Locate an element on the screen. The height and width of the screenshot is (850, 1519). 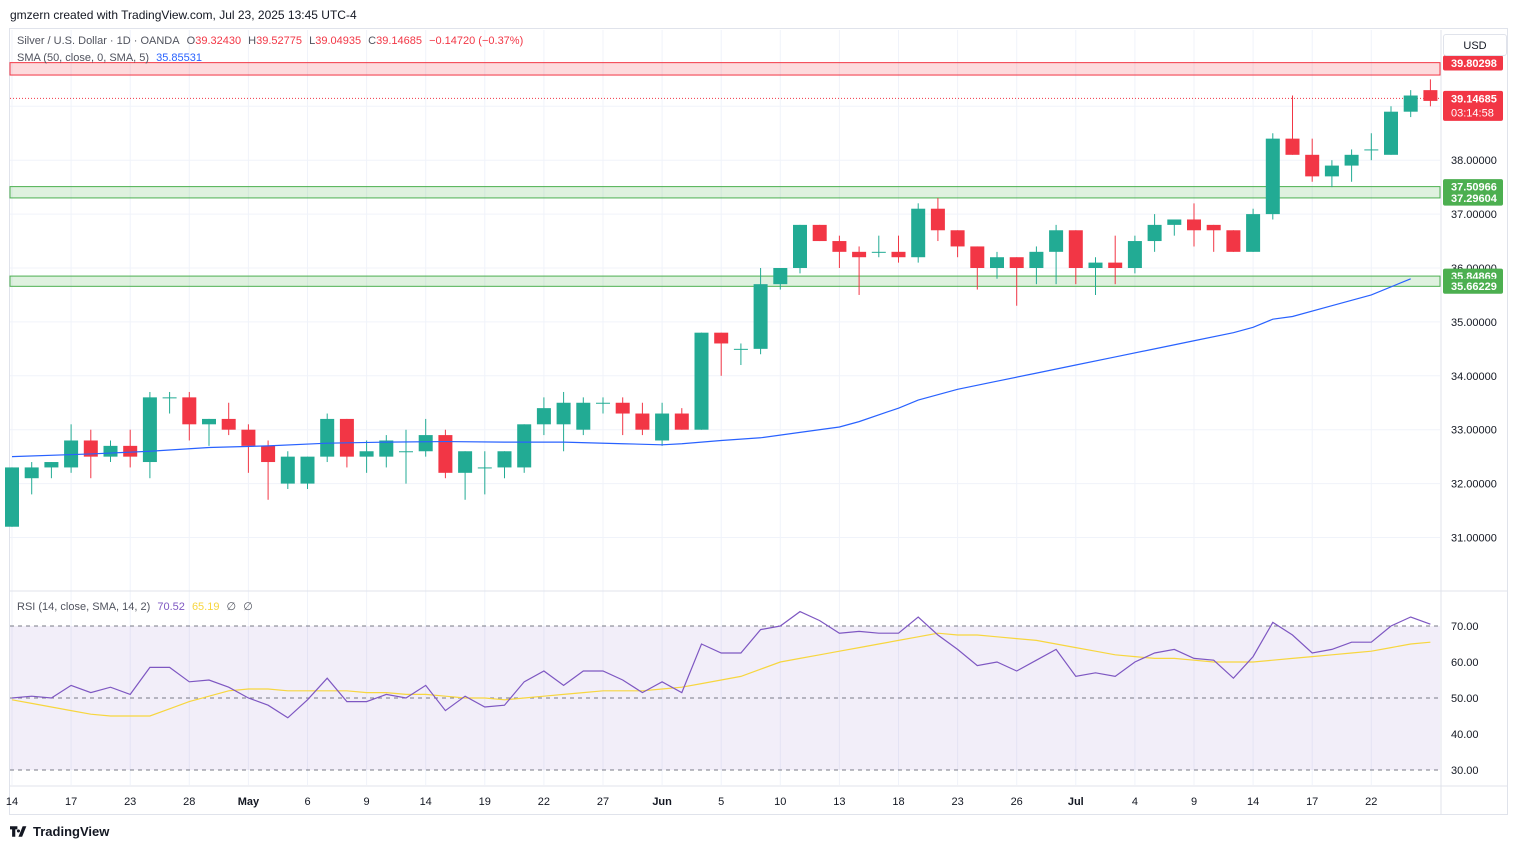
support-price-label: 37.50966 is located at coordinates (1473, 187).